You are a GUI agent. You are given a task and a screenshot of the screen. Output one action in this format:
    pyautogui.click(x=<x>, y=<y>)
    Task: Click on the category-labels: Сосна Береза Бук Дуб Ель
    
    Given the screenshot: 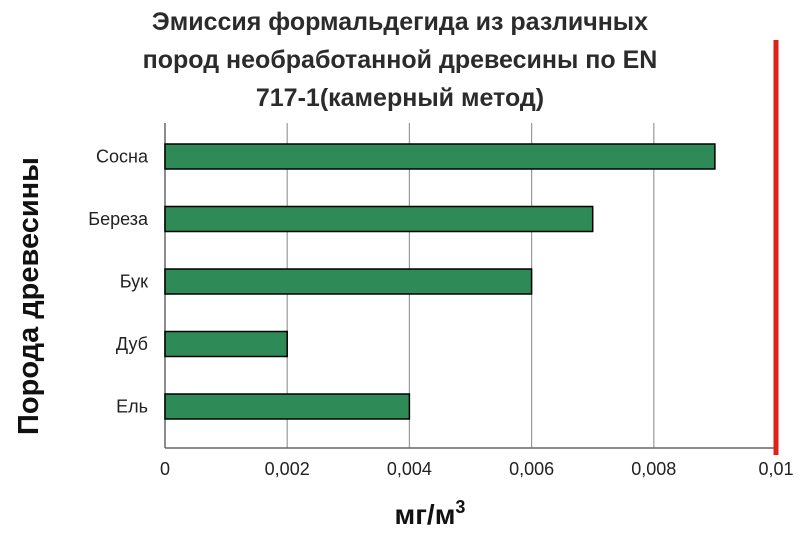 What is the action you would take?
    pyautogui.click(x=118, y=282)
    